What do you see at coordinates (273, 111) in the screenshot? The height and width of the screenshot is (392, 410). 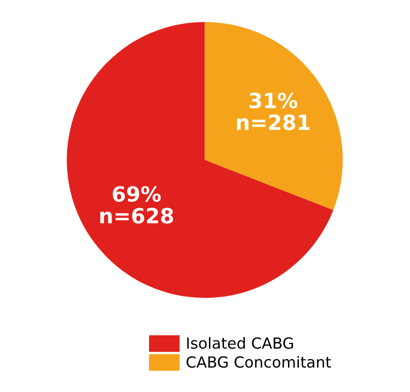 I see `data-label: 31% n=281` at bounding box center [273, 111].